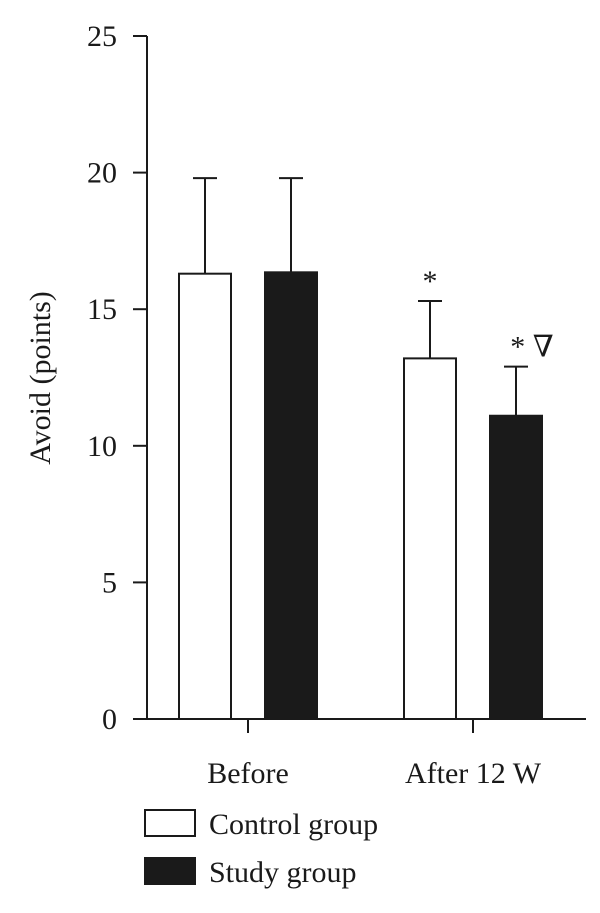 The image size is (600, 913). Describe the element at coordinates (102, 173) in the screenshot. I see `y-tick-label: 20` at that location.